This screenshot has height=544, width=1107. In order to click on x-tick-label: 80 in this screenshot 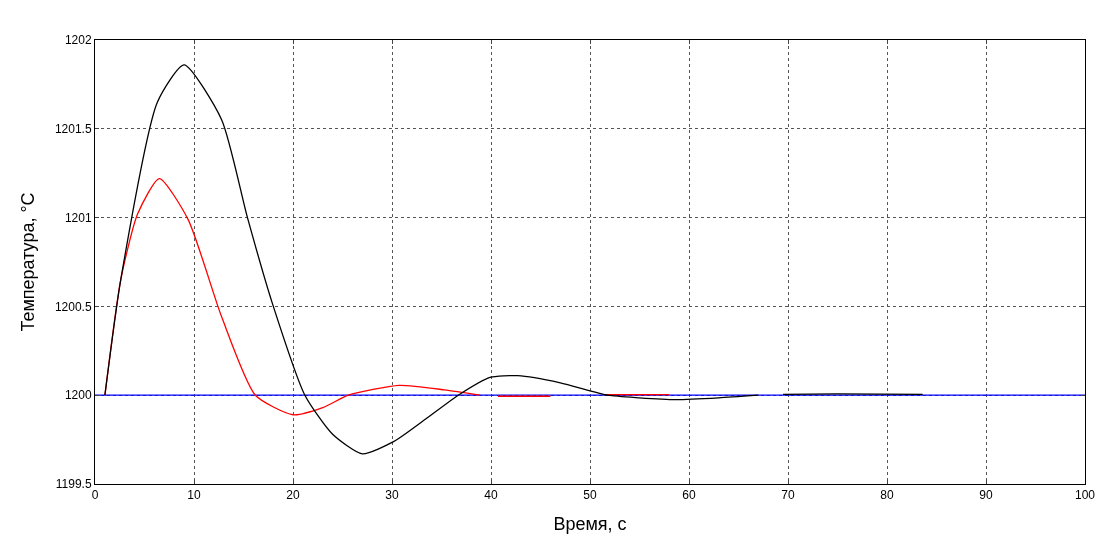, I will do `click(887, 495)`.